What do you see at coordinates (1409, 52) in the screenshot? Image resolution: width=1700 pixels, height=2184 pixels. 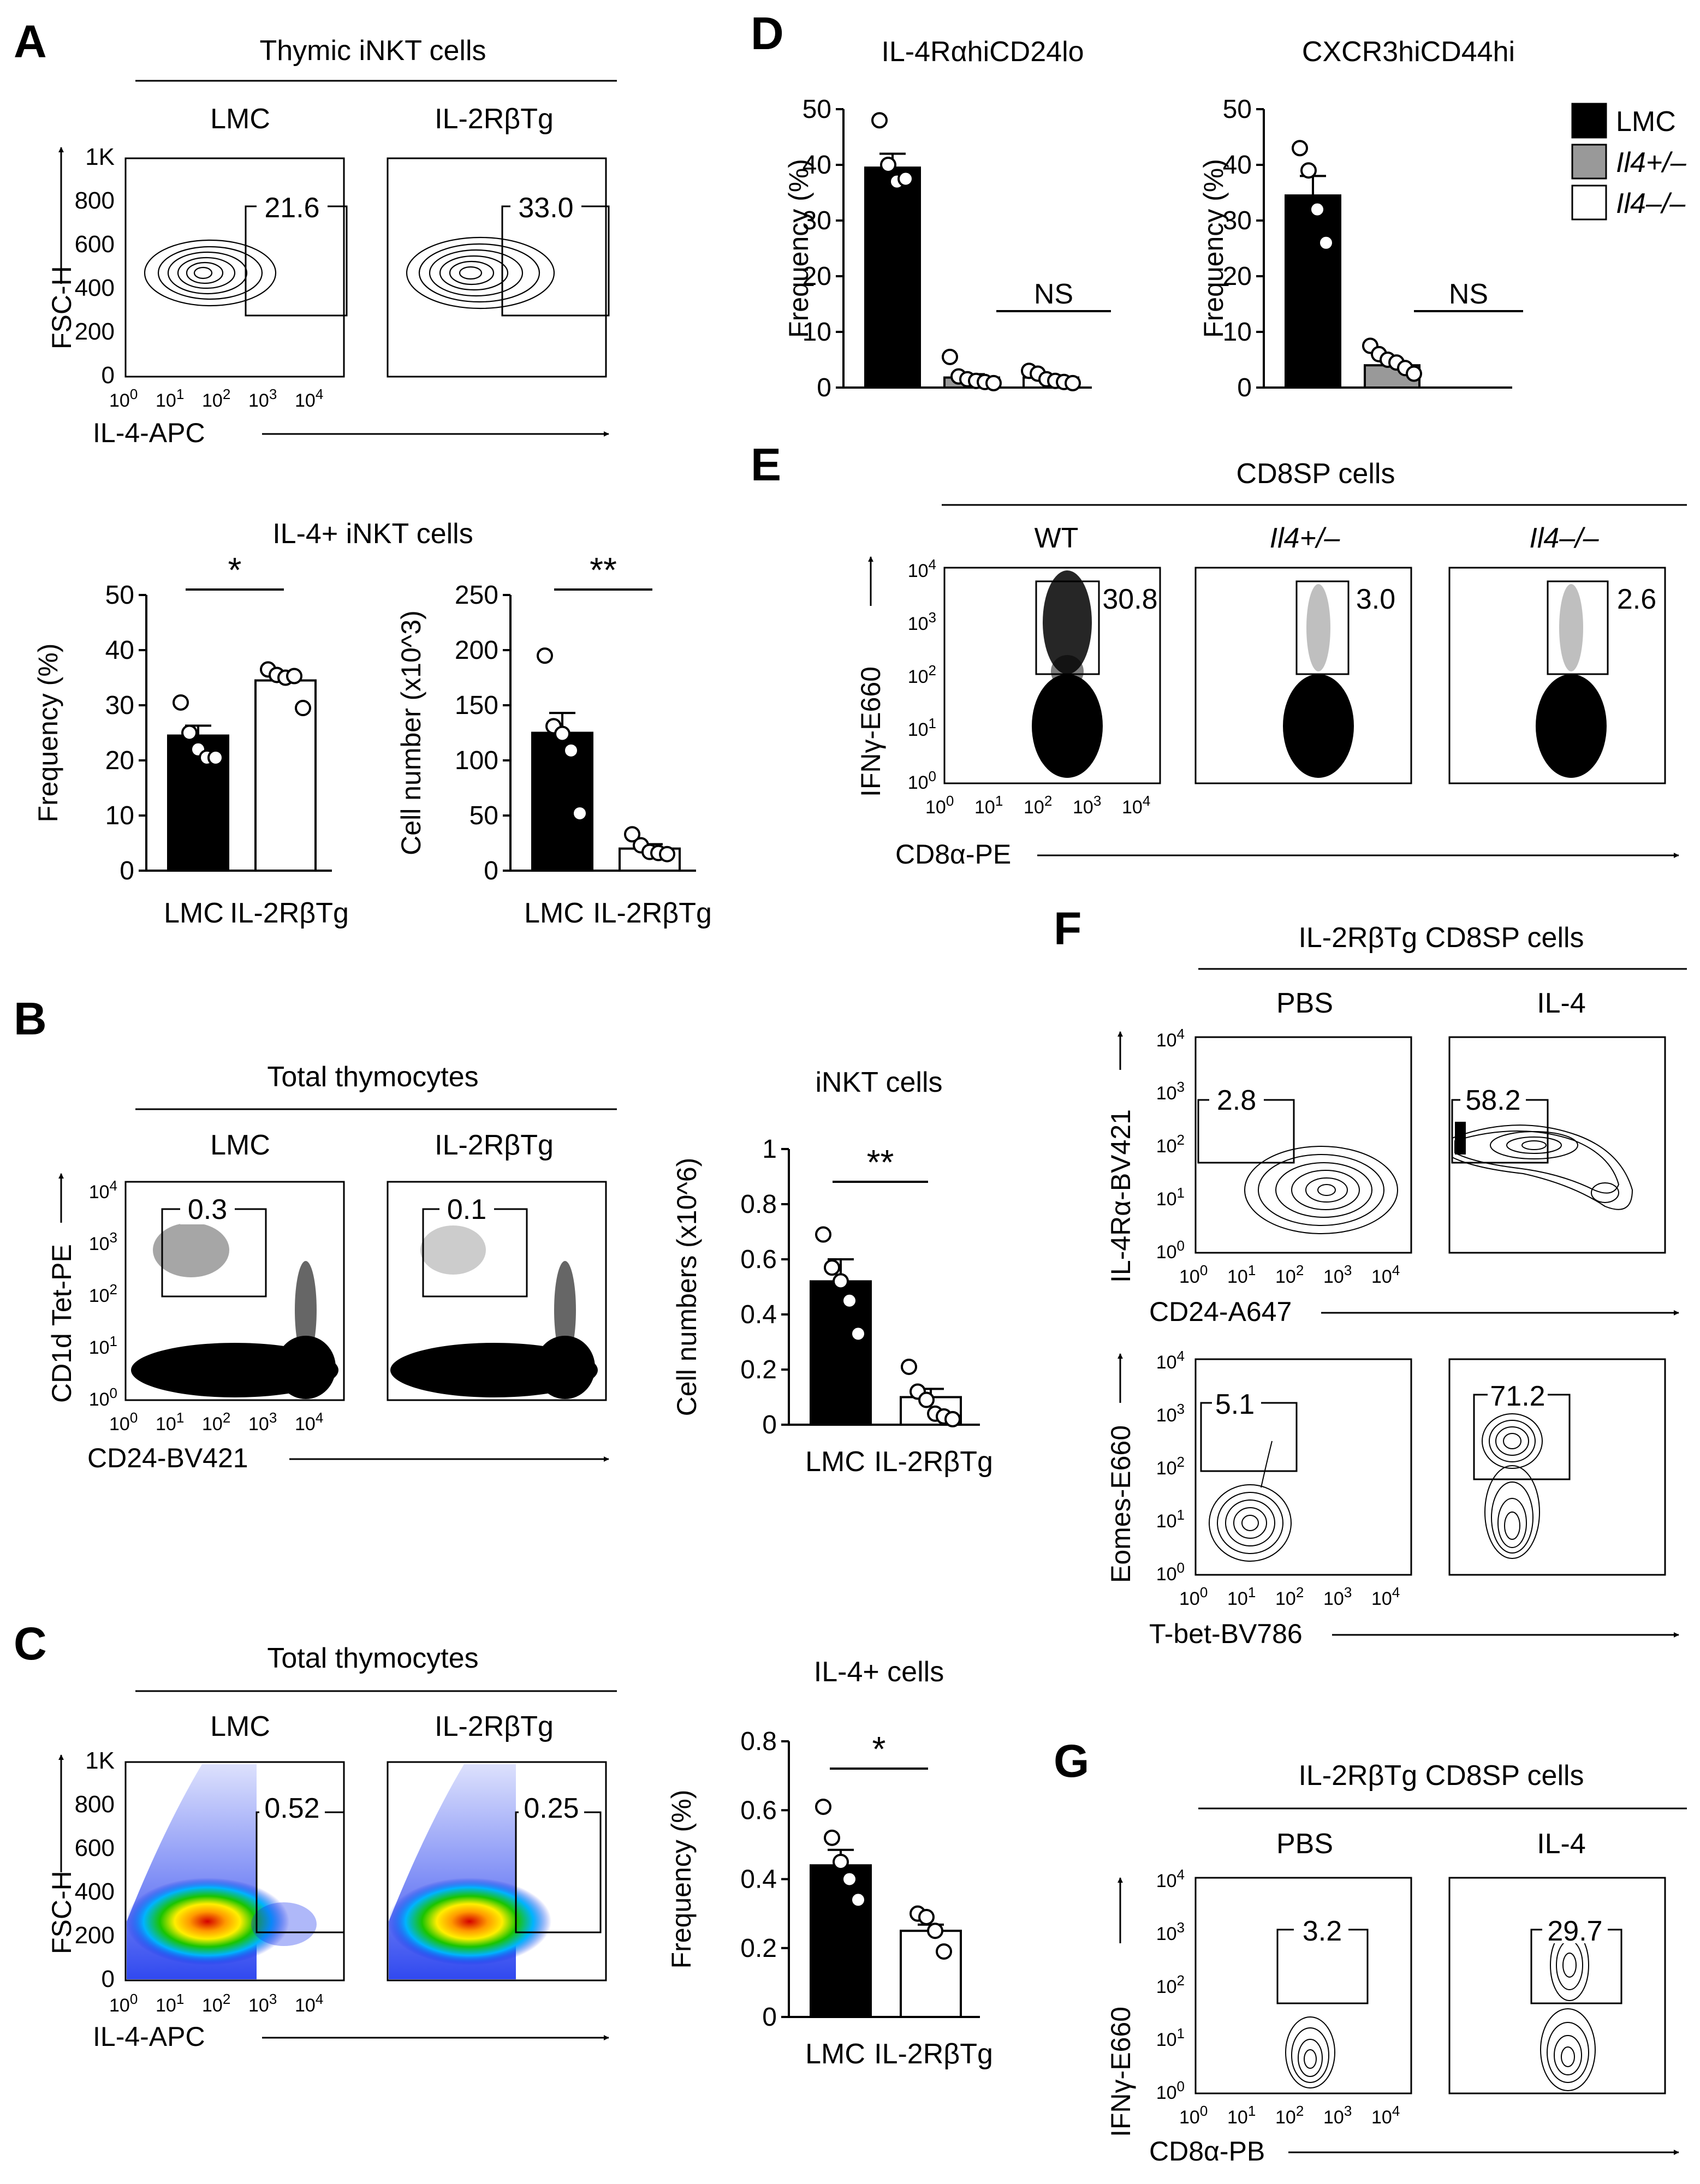 I see `panel-d-title-2: CXCR3hiCD44hi` at bounding box center [1409, 52].